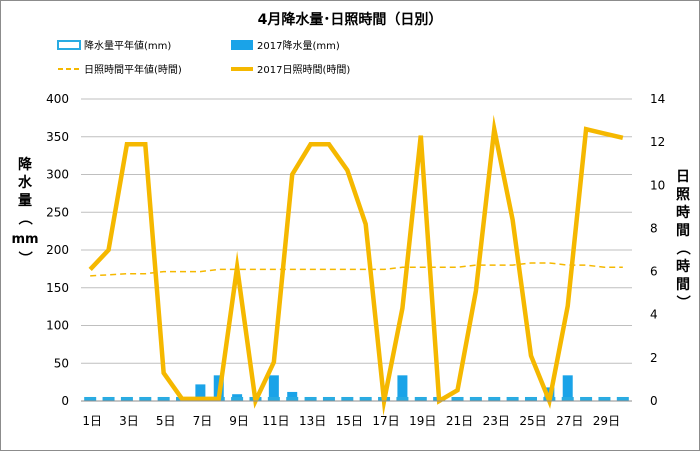 The image size is (700, 454). Describe the element at coordinates (356, 269) in the screenshot. I see `line-sun-normal` at that location.